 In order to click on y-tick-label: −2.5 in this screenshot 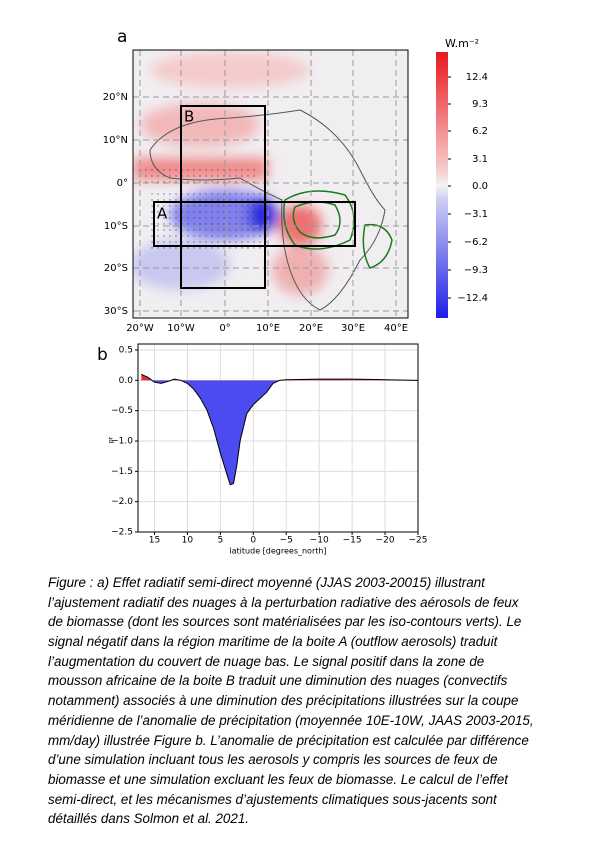, I will do `click(122, 533)`.